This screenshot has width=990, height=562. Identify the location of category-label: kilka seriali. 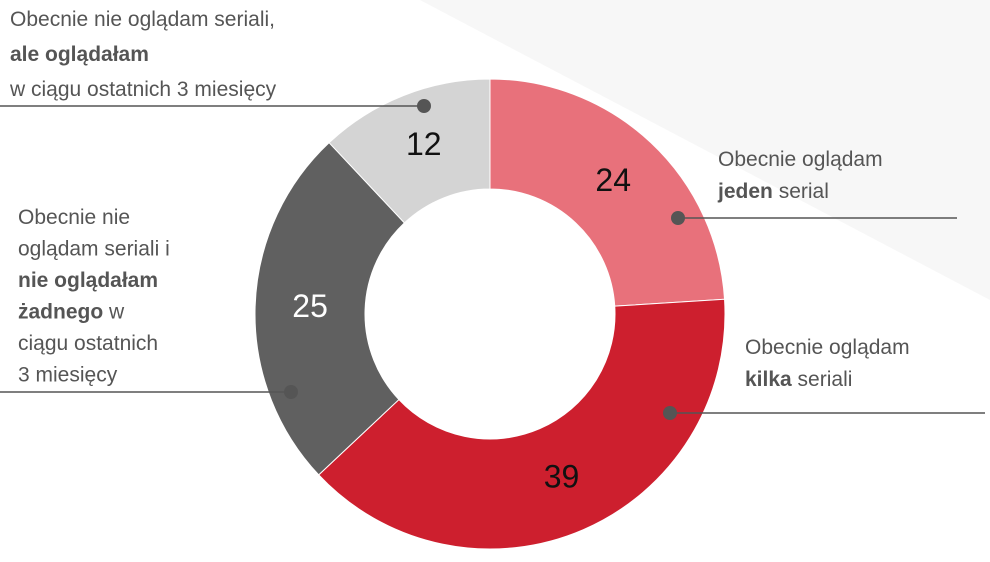
(798, 379).